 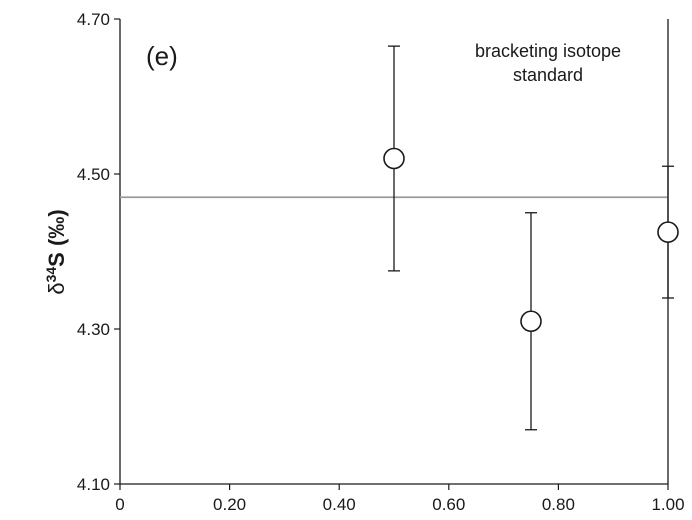 What do you see at coordinates (56, 259) in the screenshot?
I see `y-axis-title-main: S` at bounding box center [56, 259].